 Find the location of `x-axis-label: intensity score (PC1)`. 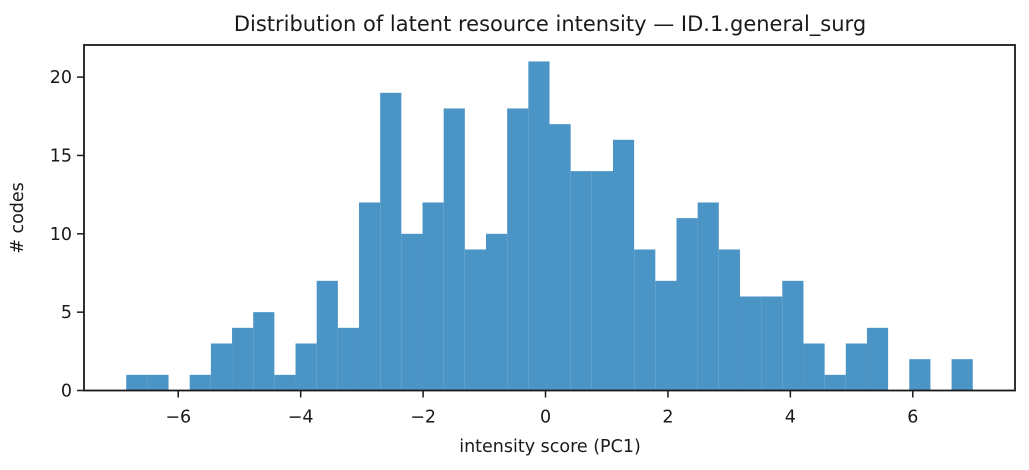

x-axis-label: intensity score (PC1) is located at coordinates (550, 447).